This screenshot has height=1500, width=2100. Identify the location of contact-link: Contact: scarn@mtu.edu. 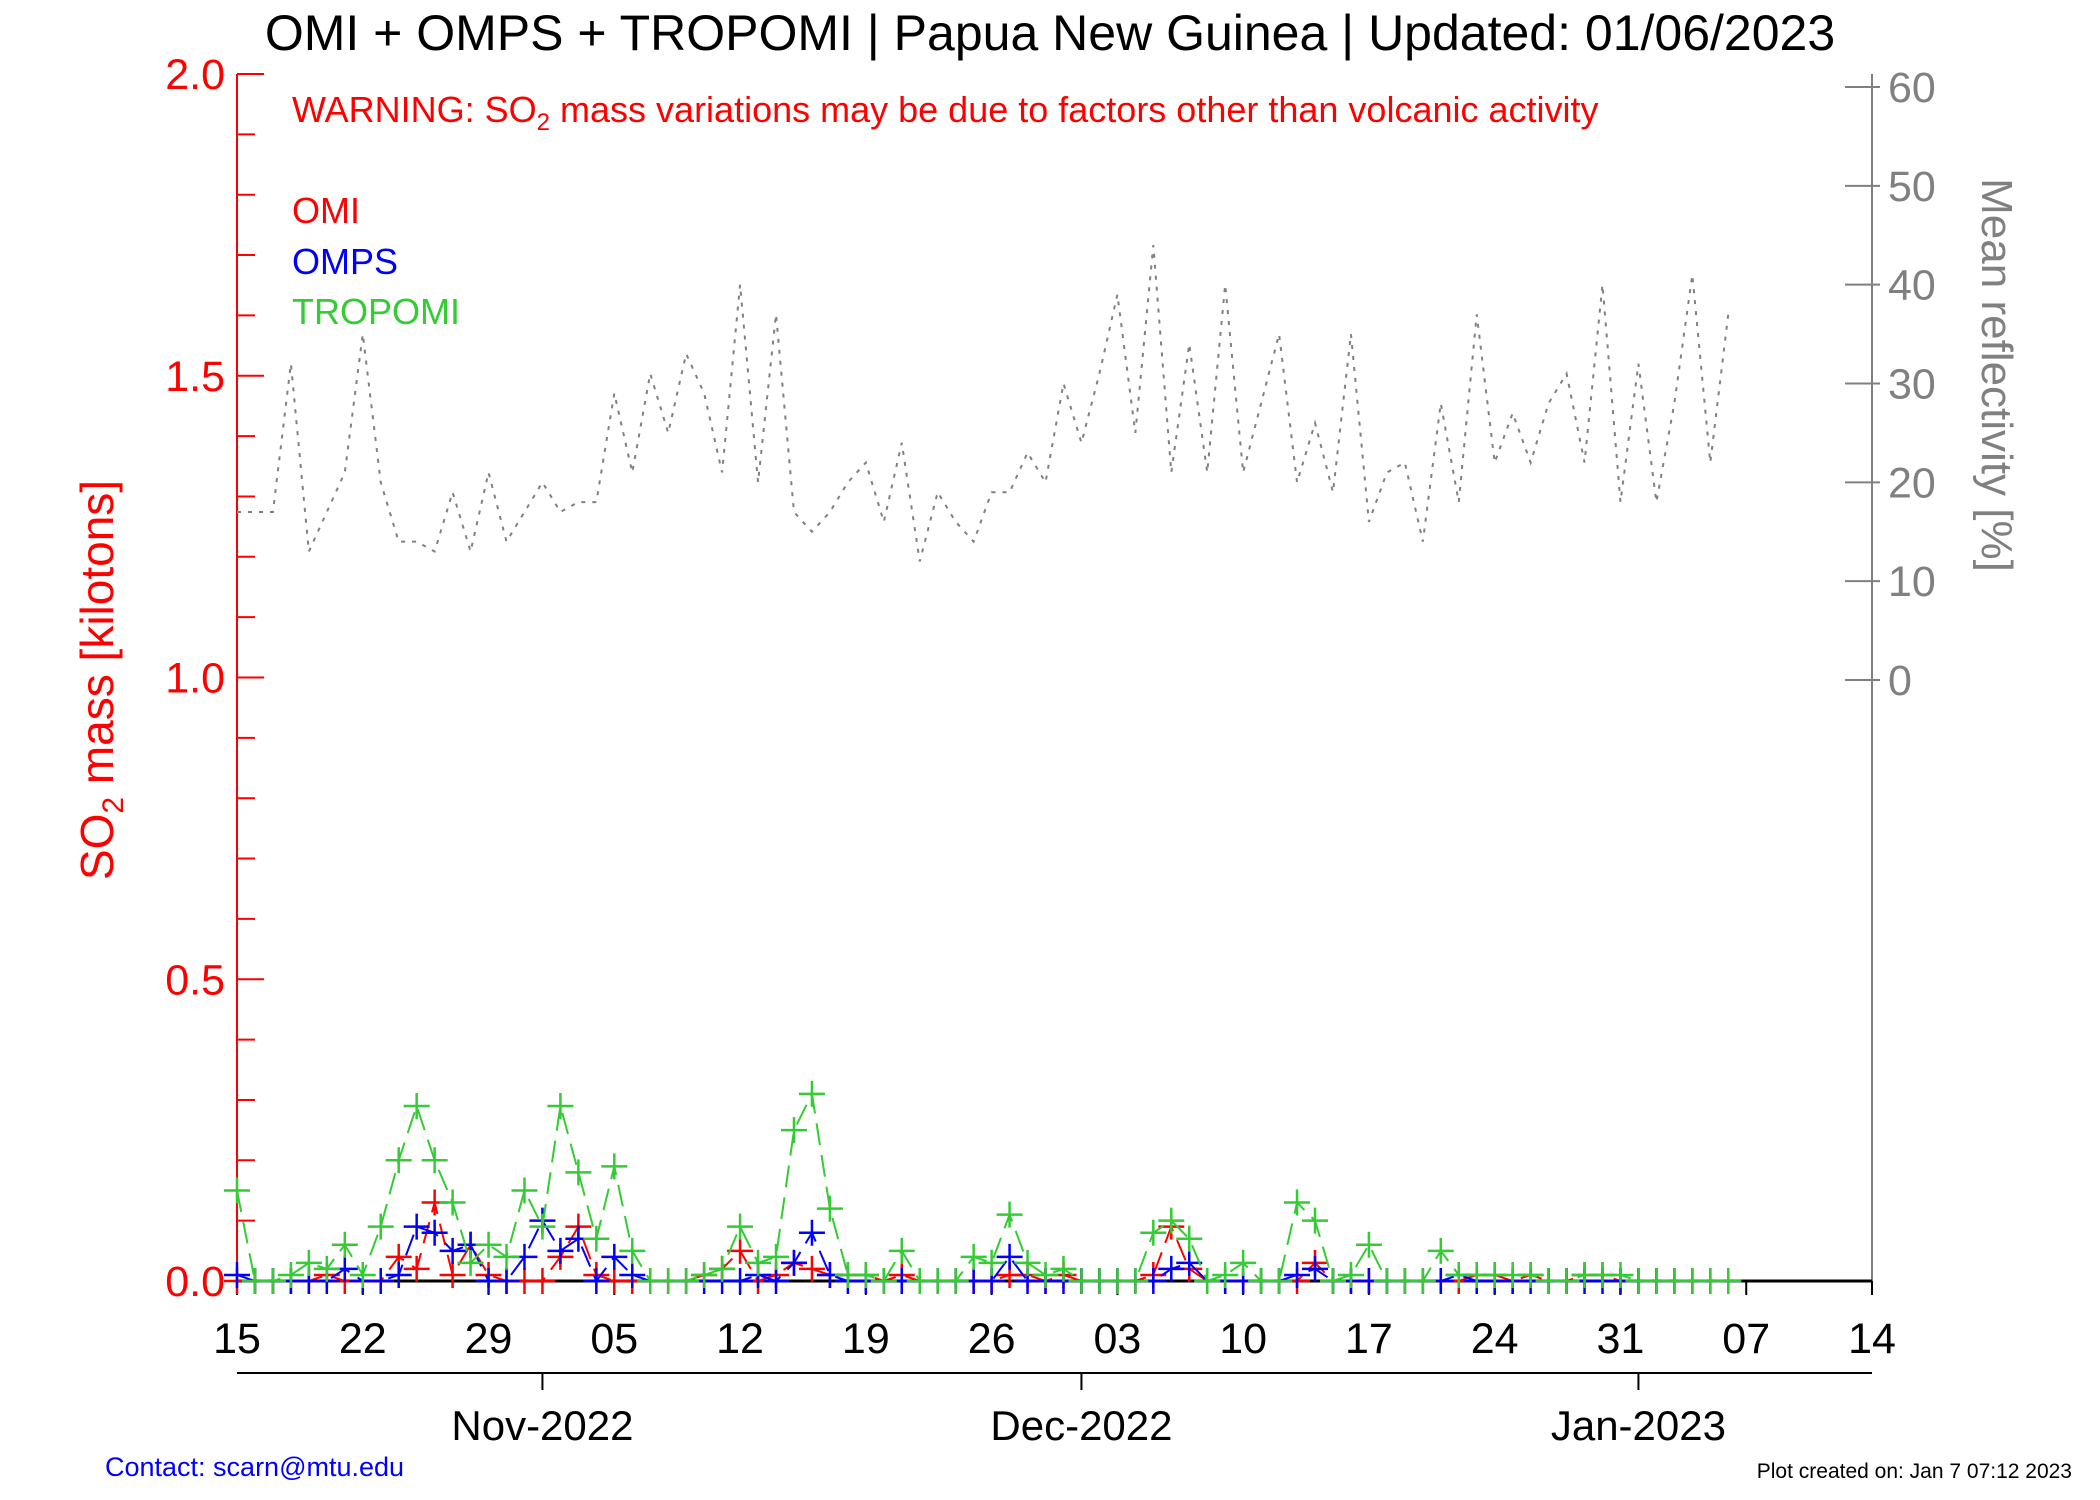
(254, 1467).